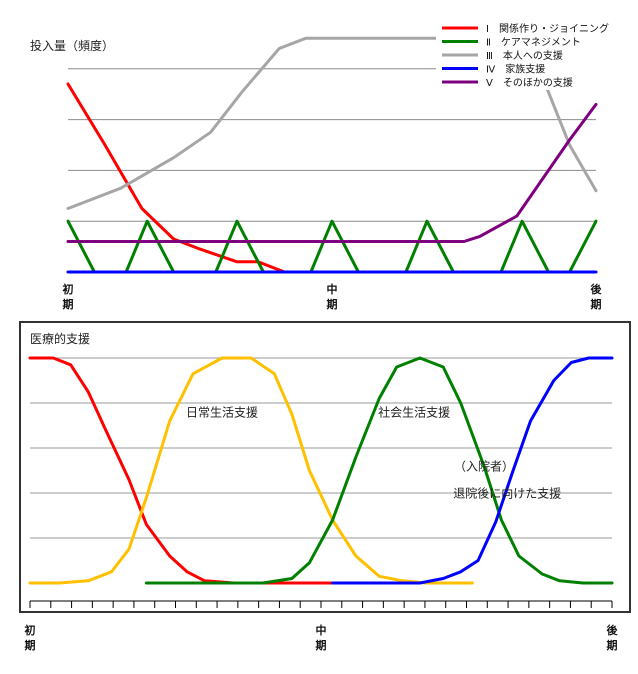 This screenshot has height=674, width=638. Describe the element at coordinates (597, 289) in the screenshot. I see `chart-1-x-tick-label: 後` at that location.